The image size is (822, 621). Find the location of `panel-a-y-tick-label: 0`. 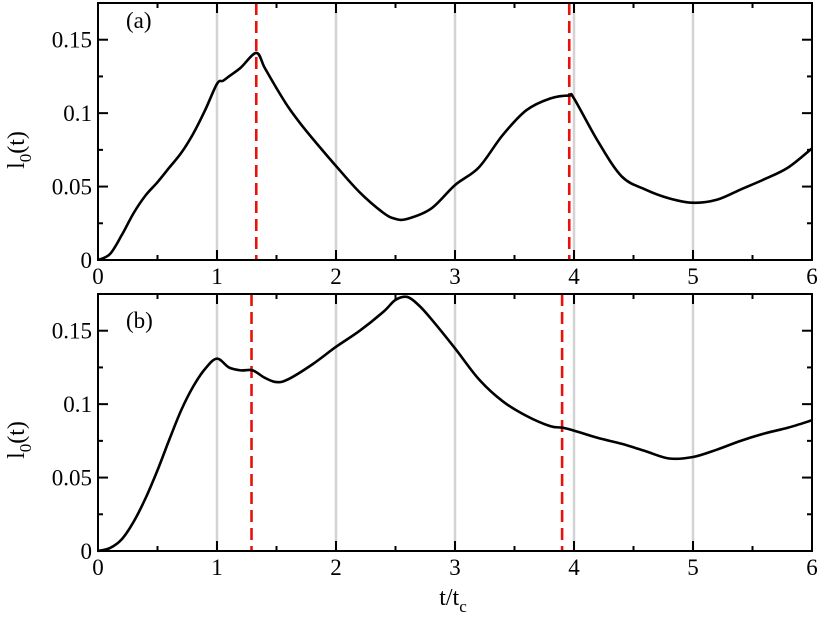

panel-a-y-tick-label: 0 is located at coordinates (87, 260).